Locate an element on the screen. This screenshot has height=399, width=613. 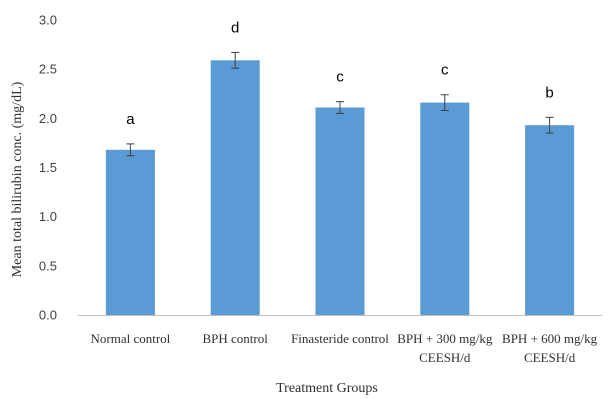
x-tick-label: BPH + 600 mg/kg is located at coordinates (550, 338).